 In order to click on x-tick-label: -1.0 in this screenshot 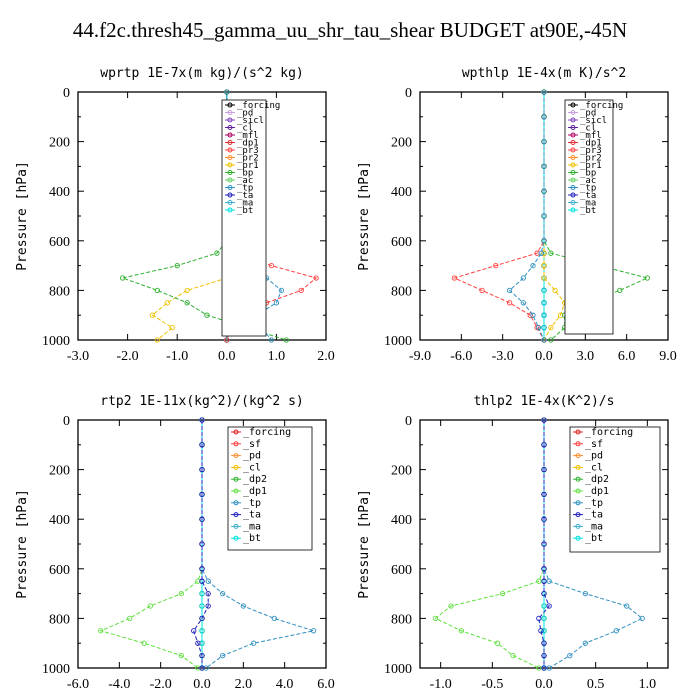, I will do `click(441, 684)`.